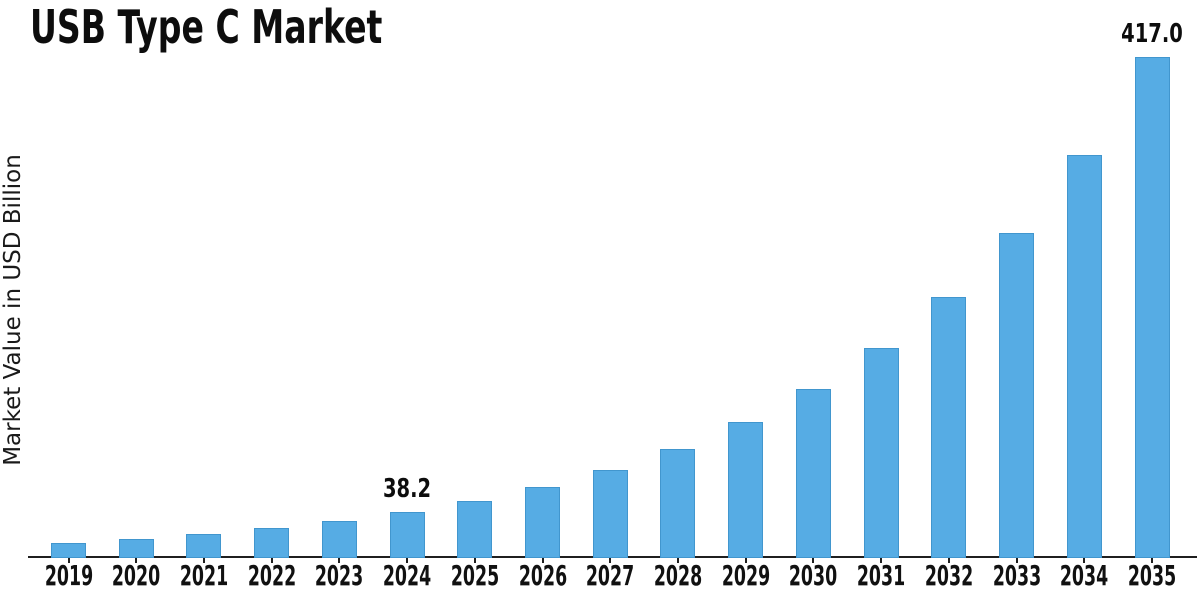  I want to click on bar-2035, so click(1152, 307).